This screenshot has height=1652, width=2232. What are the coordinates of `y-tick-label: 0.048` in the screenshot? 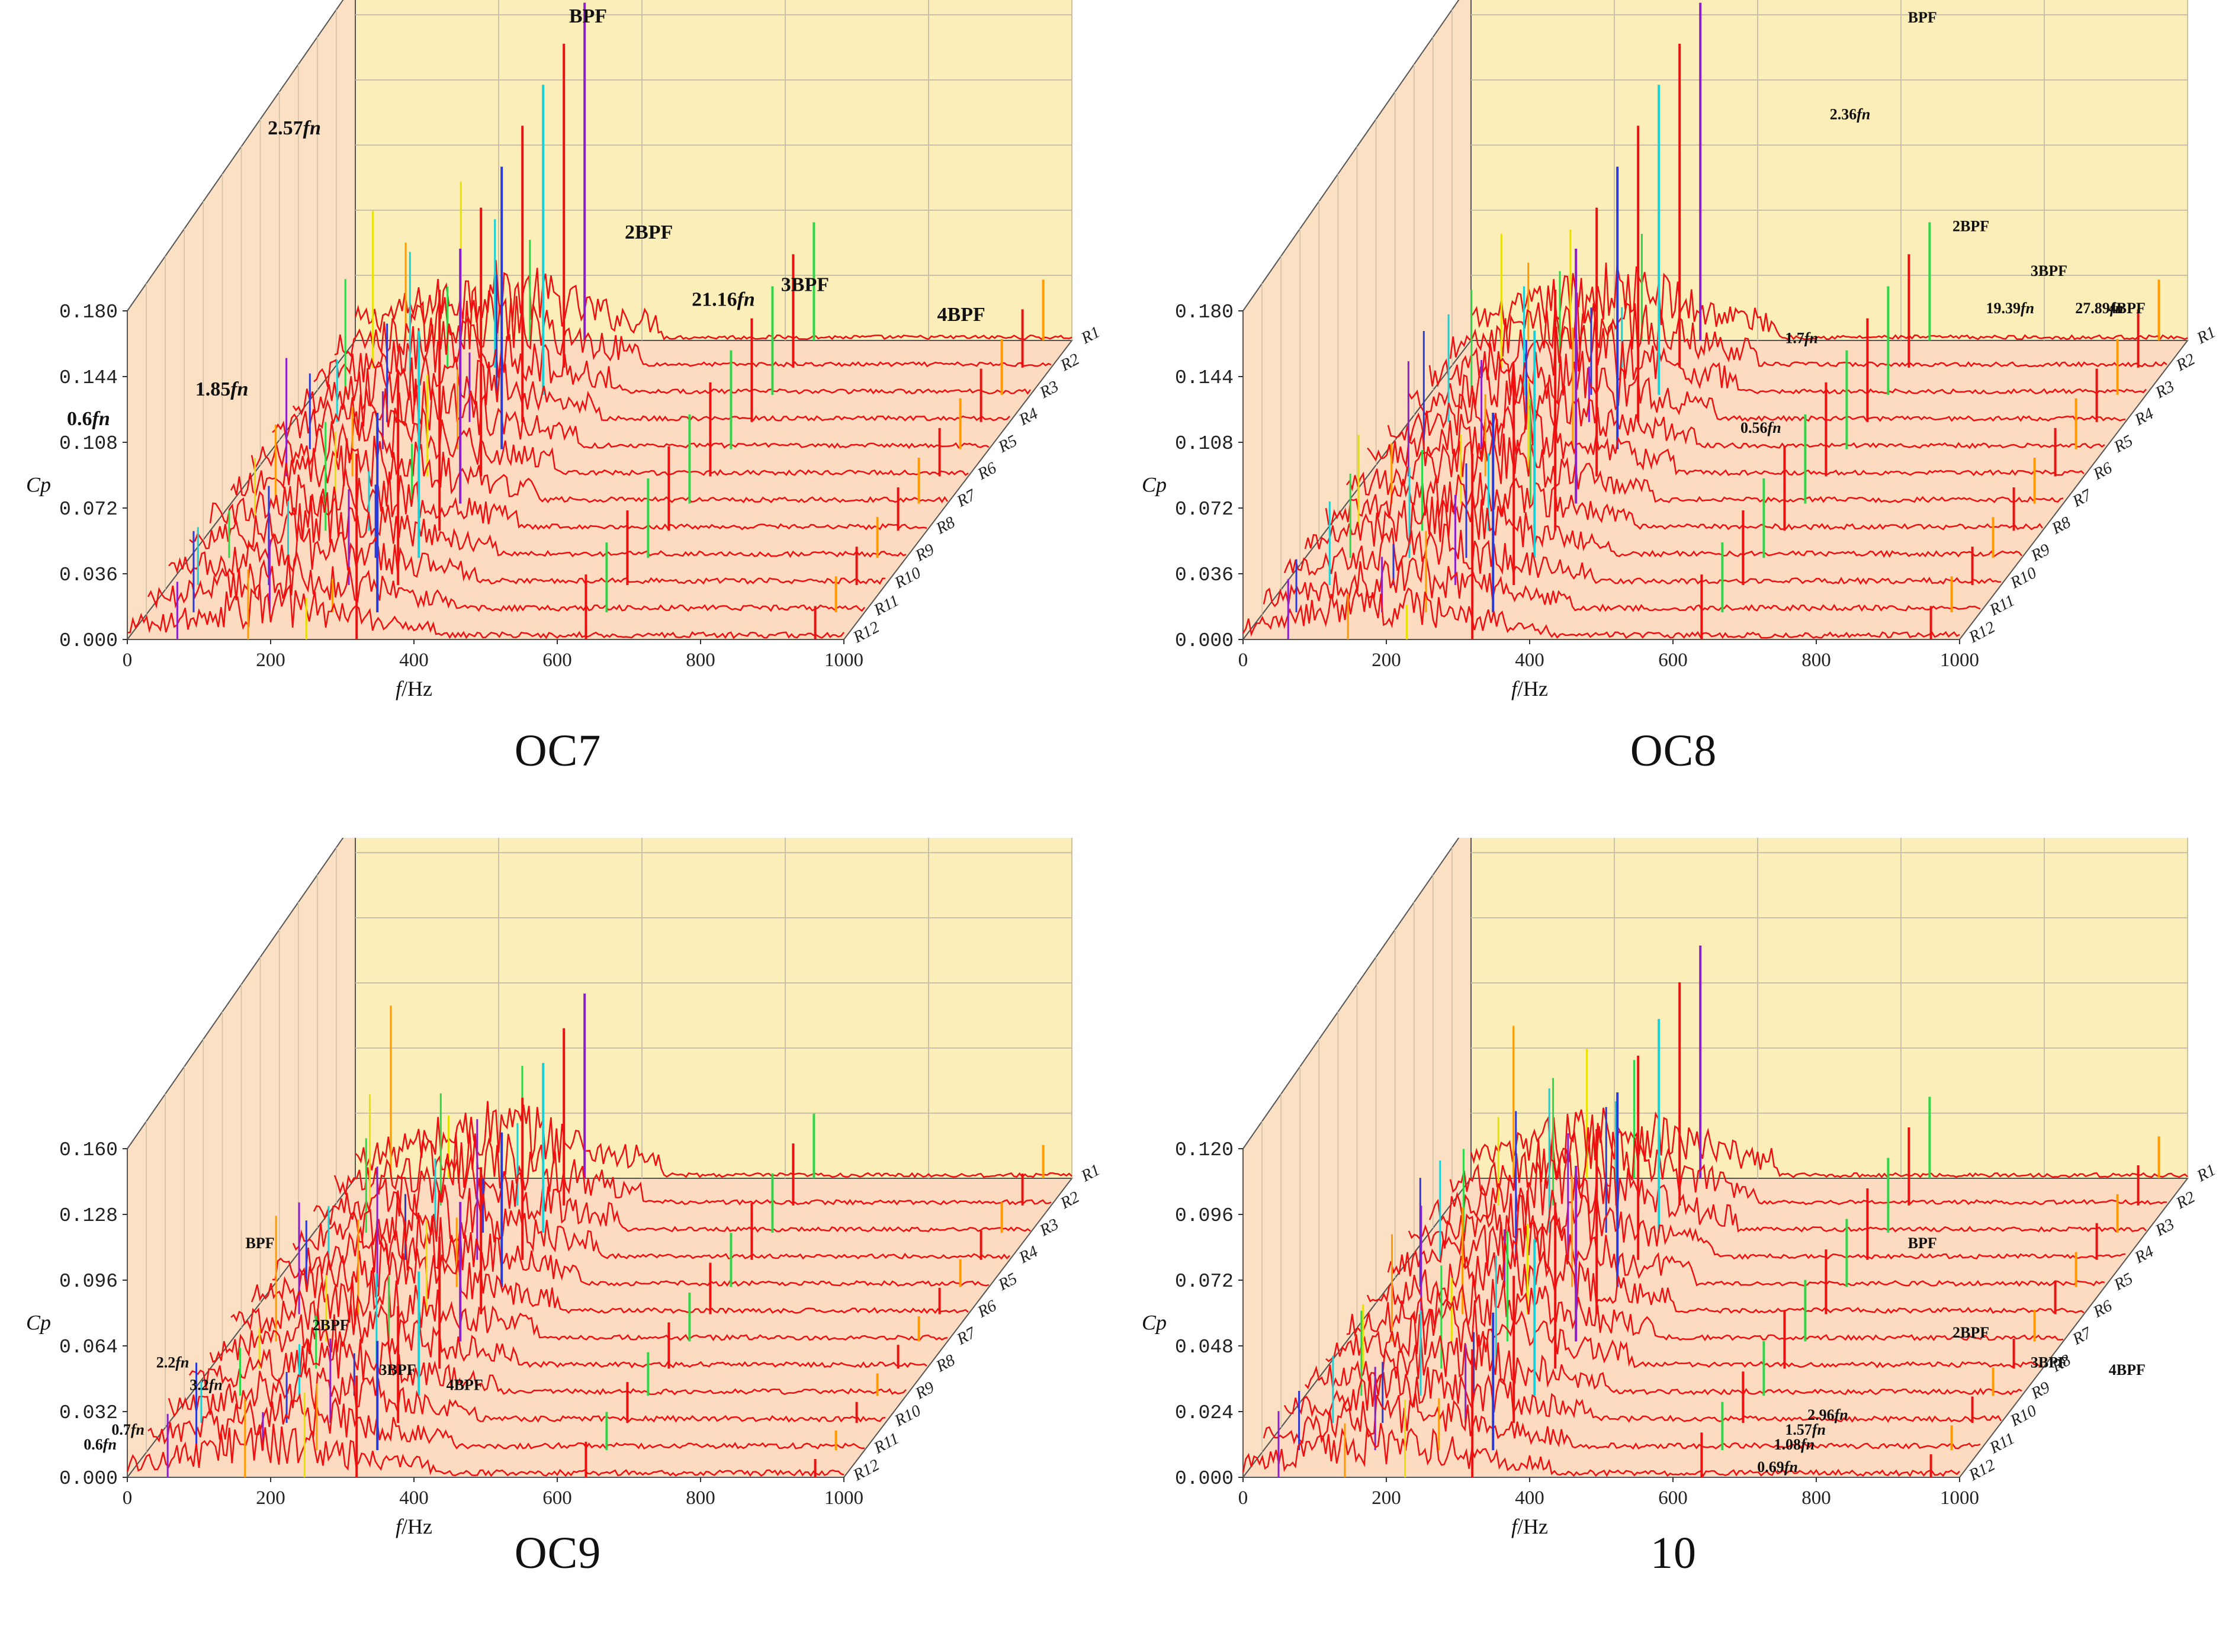 It's located at (1204, 1347).